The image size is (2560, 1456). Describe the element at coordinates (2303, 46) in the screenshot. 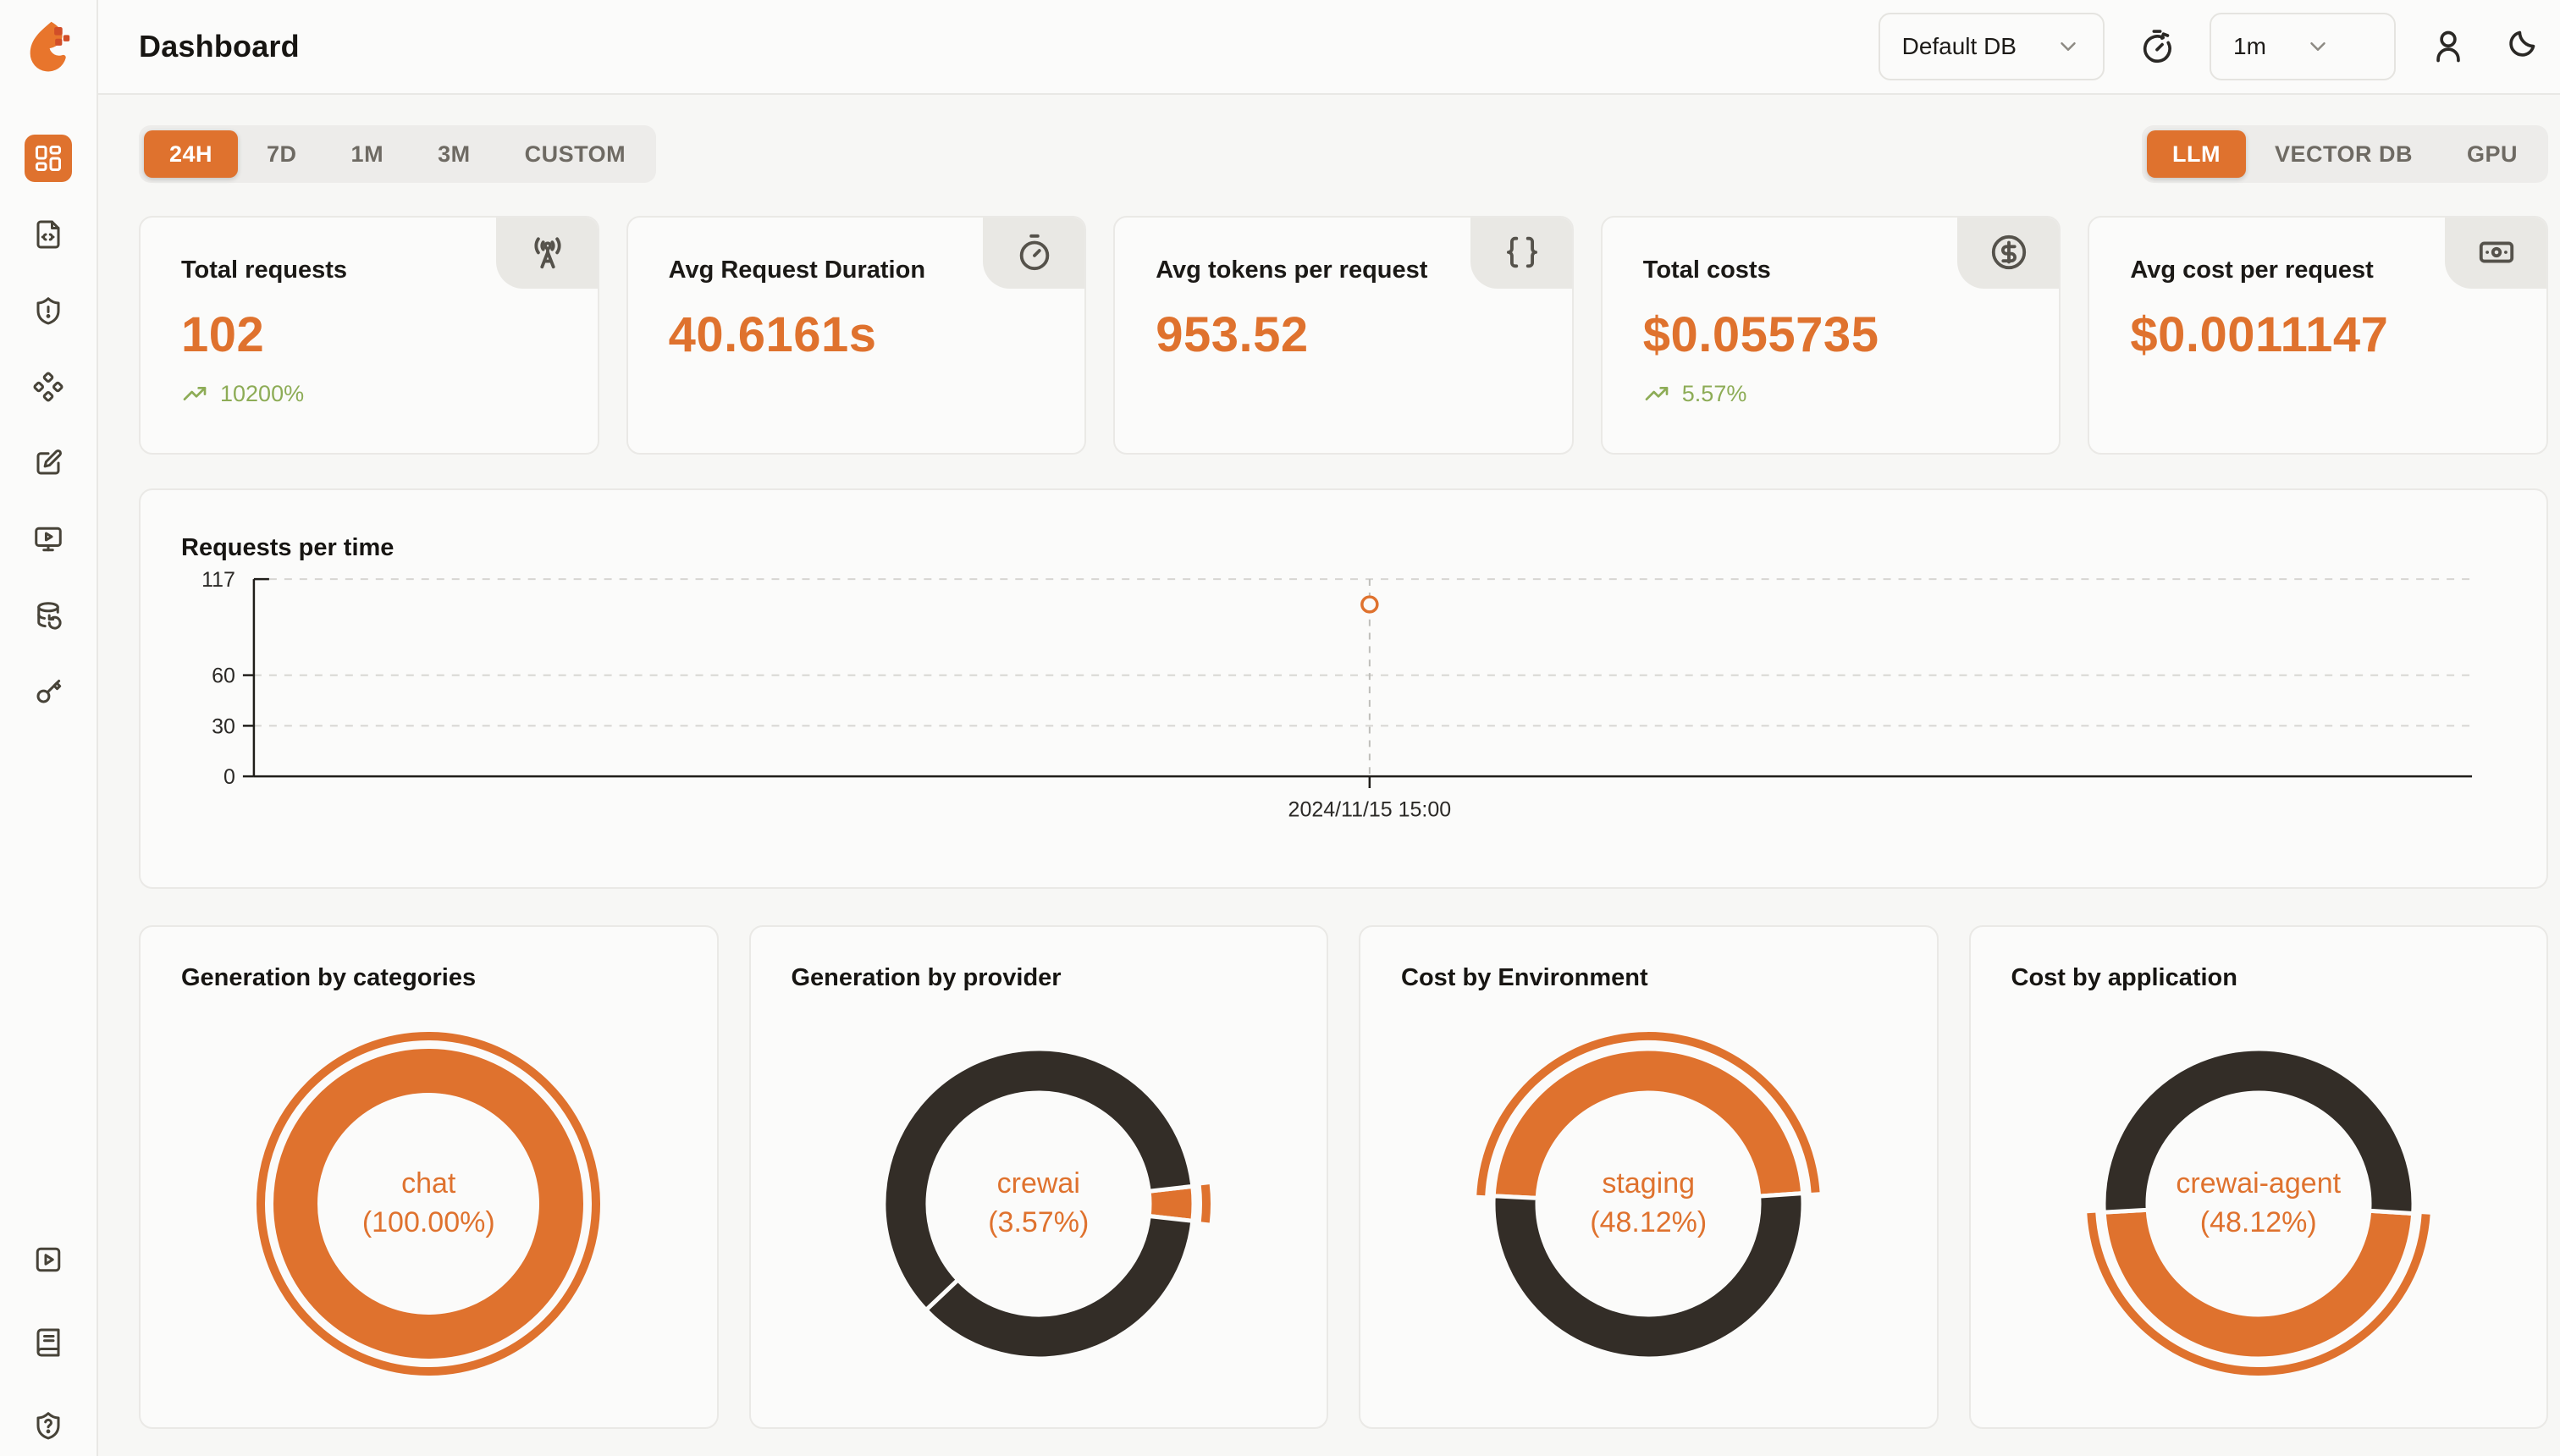

I see `interval-selector: 1m` at that location.